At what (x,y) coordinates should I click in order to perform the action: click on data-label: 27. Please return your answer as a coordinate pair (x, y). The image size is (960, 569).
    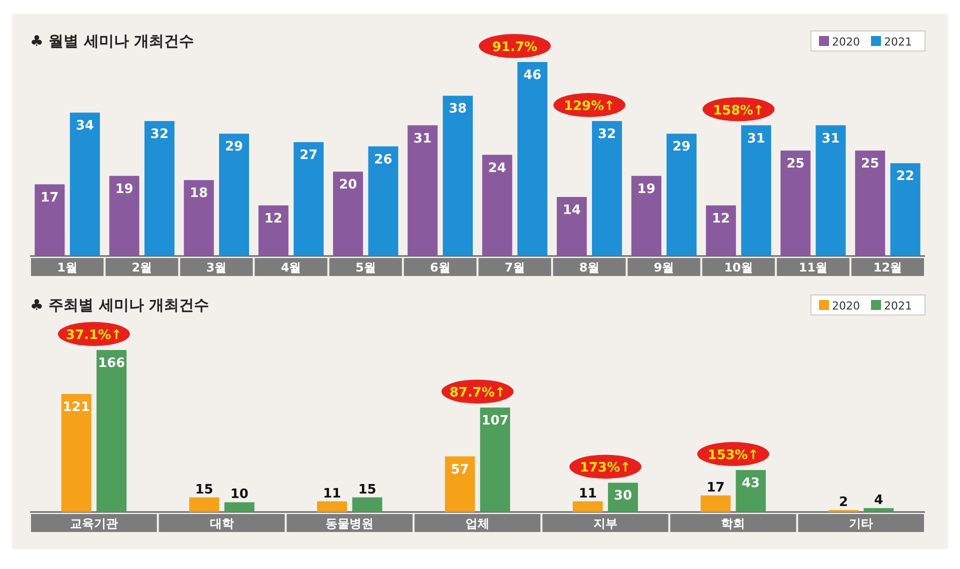
    Looking at the image, I should click on (309, 156).